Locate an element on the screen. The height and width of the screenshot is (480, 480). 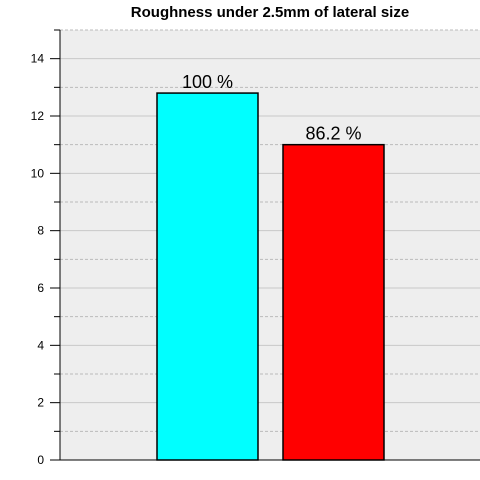
y-tick-label: 12 is located at coordinates (38, 116).